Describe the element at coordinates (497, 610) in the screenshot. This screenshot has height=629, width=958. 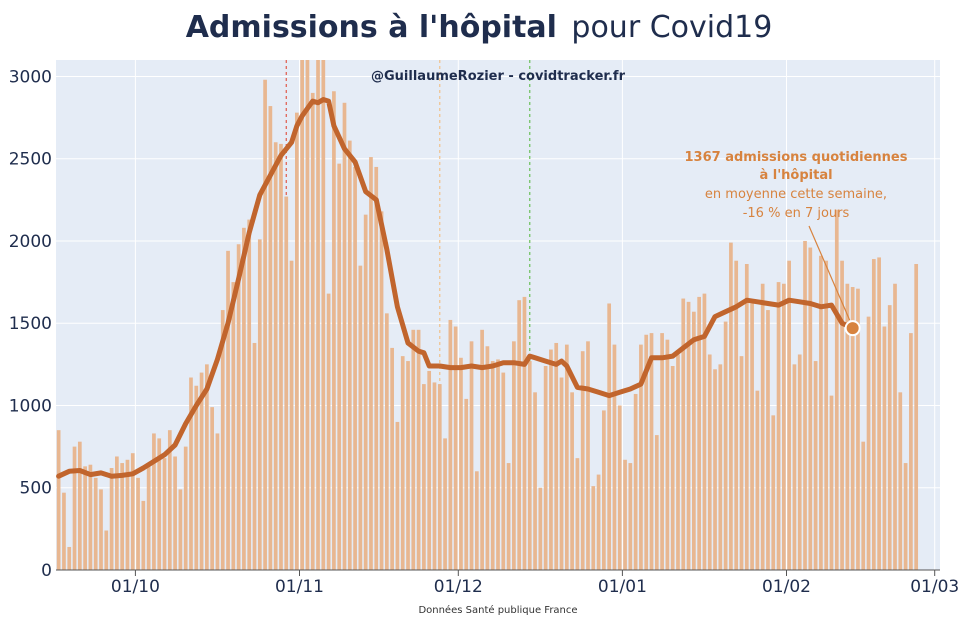
I see `data-source: Données Santé publique France` at that location.